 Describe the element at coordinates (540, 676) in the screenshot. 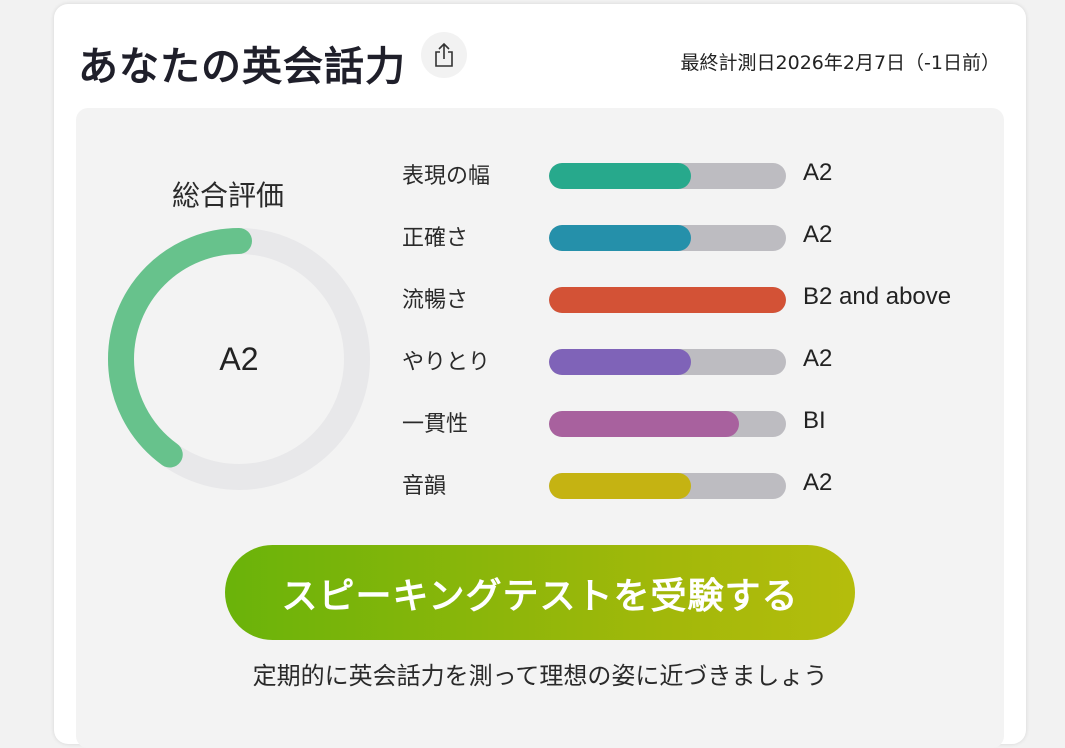

I see `cta-note: 定期的に英会話力を測って理想の姿に近づきましょう` at that location.